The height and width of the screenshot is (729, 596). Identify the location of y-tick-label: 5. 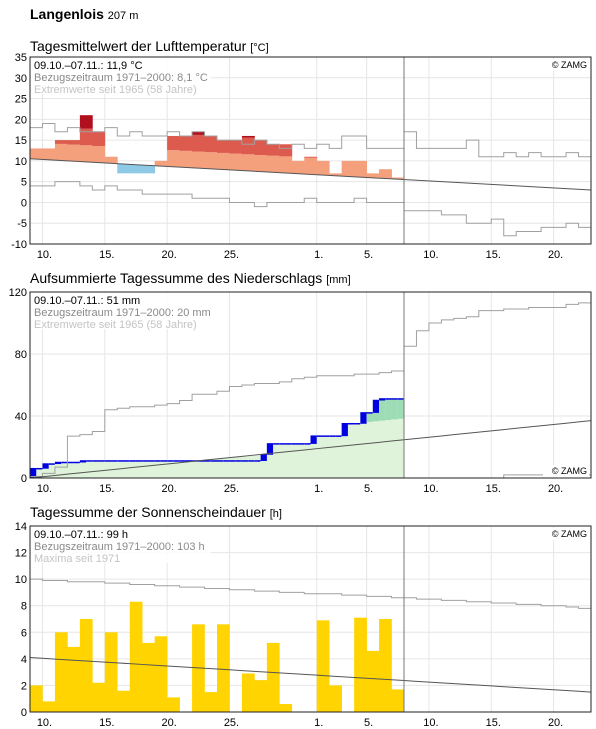
(24, 183).